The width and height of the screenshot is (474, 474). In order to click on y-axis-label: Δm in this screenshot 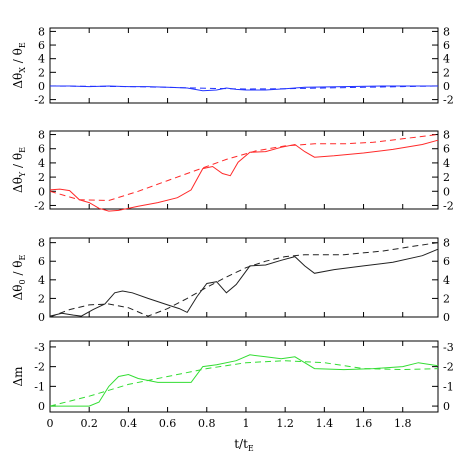, I will do `click(18, 376)`.